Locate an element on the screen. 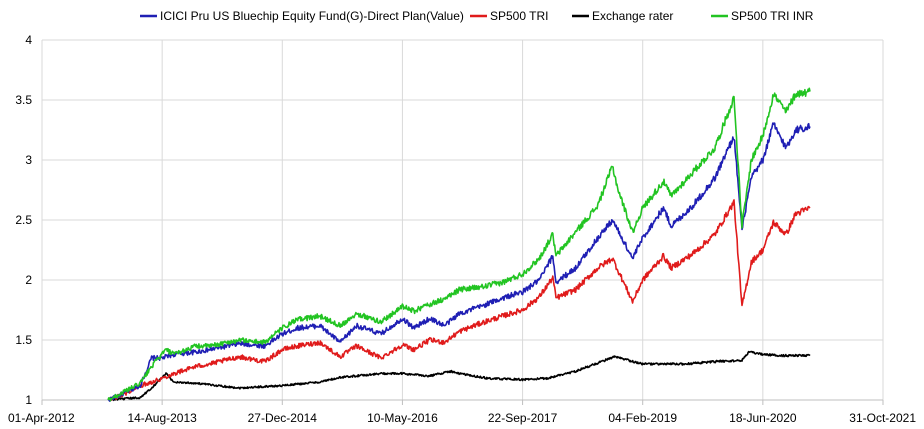 Image resolution: width=924 pixels, height=429 pixels. y-axis: 1 1.5 2 2.5 3 3.5 4 is located at coordinates (23, 220).